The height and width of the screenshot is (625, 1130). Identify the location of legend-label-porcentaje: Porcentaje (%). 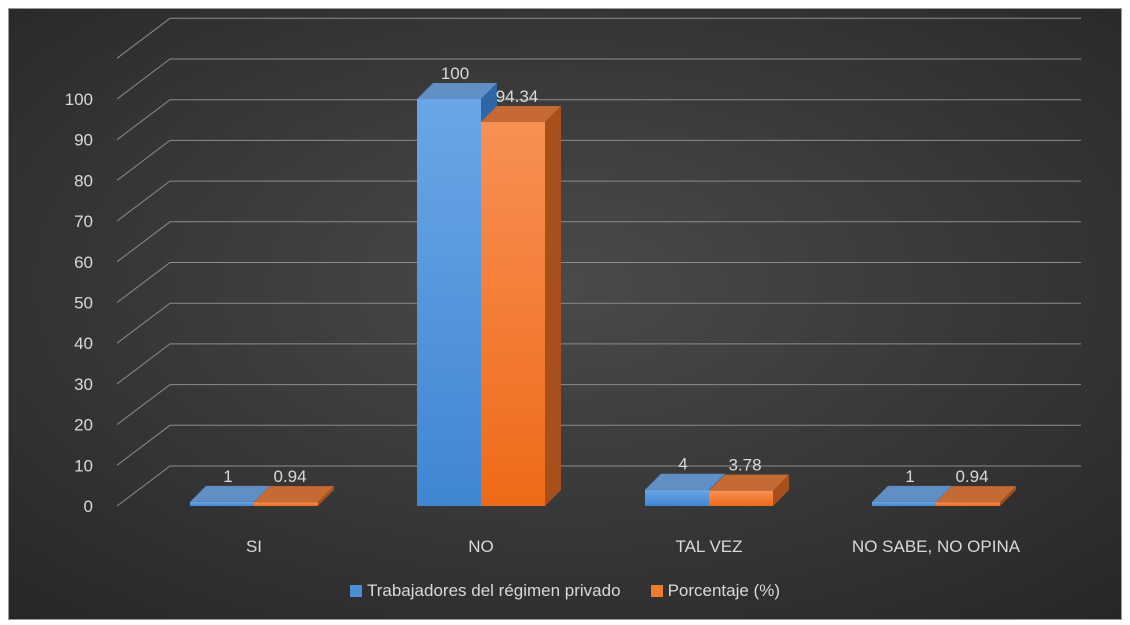
(723, 590).